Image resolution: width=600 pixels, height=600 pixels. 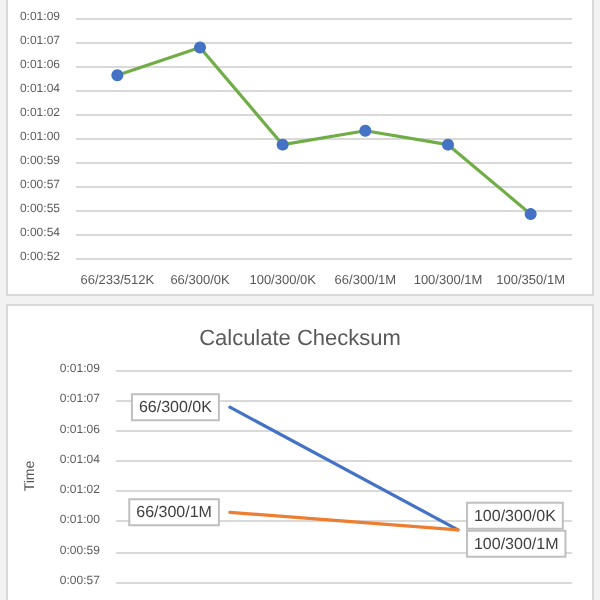 I want to click on data-label: 66/300/1M, so click(x=174, y=512).